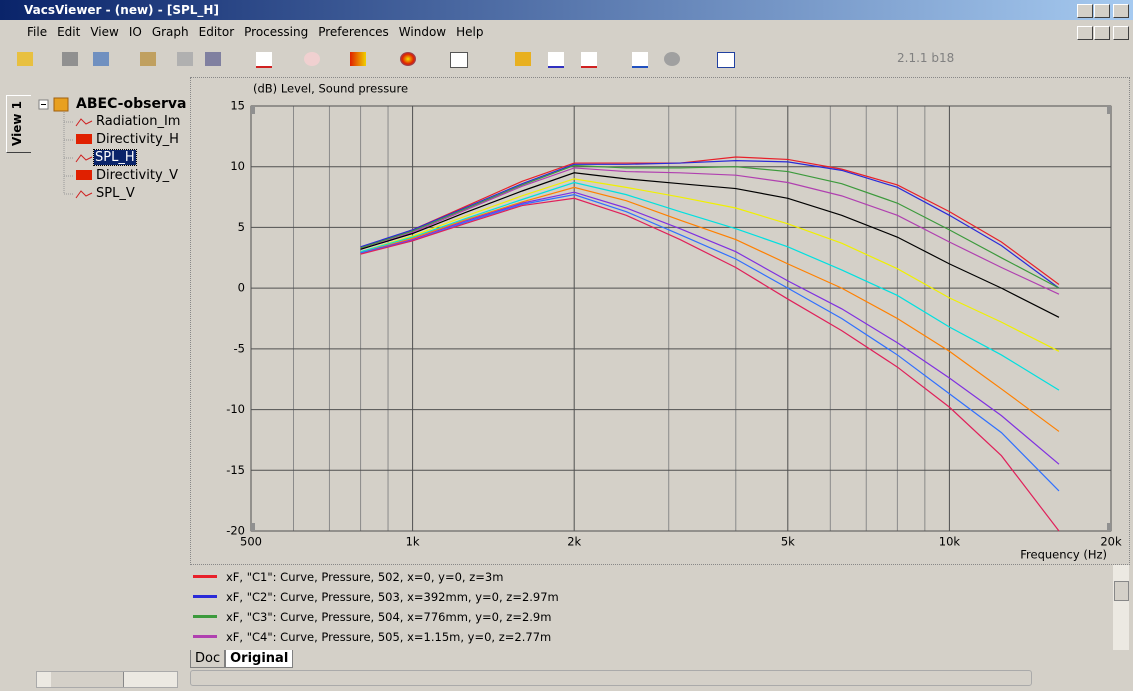 This screenshot has width=1133, height=691. I want to click on y-tick-label: 10, so click(237, 166).